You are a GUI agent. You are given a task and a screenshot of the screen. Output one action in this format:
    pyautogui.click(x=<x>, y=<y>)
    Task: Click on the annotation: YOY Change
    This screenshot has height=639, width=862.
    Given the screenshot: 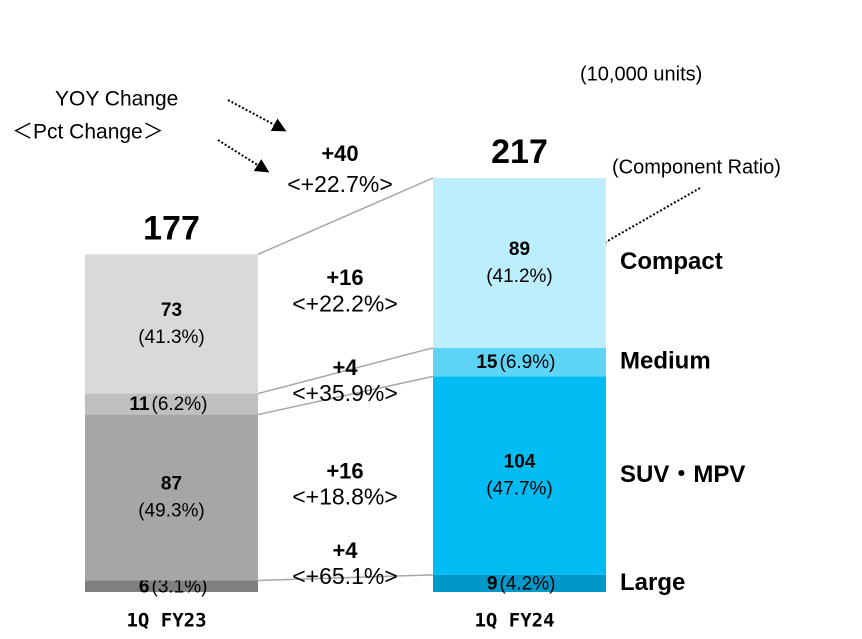 What is the action you would take?
    pyautogui.click(x=116, y=99)
    